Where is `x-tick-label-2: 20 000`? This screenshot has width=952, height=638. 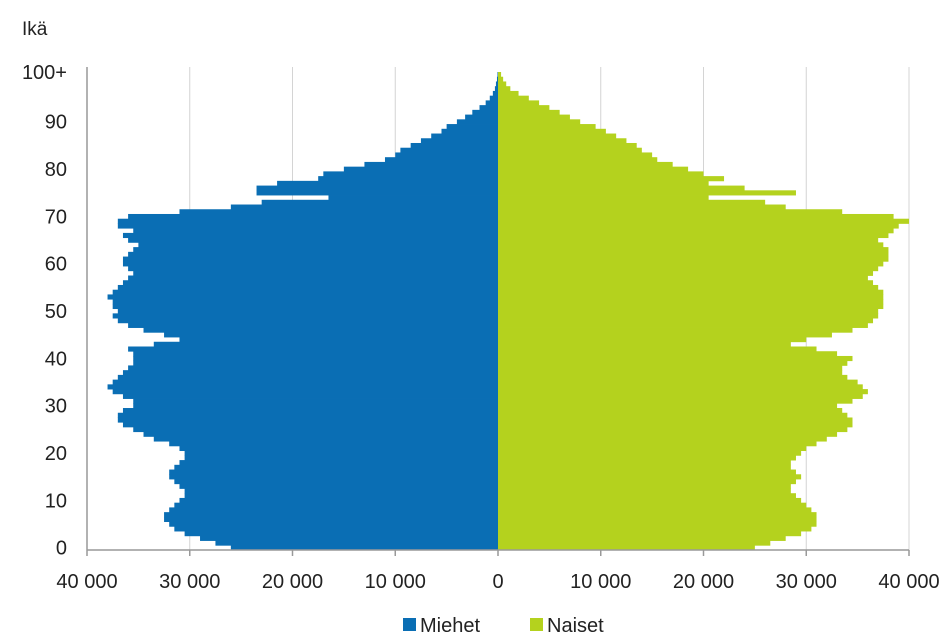
x-tick-label-2: 20 000 is located at coordinates (292, 582).